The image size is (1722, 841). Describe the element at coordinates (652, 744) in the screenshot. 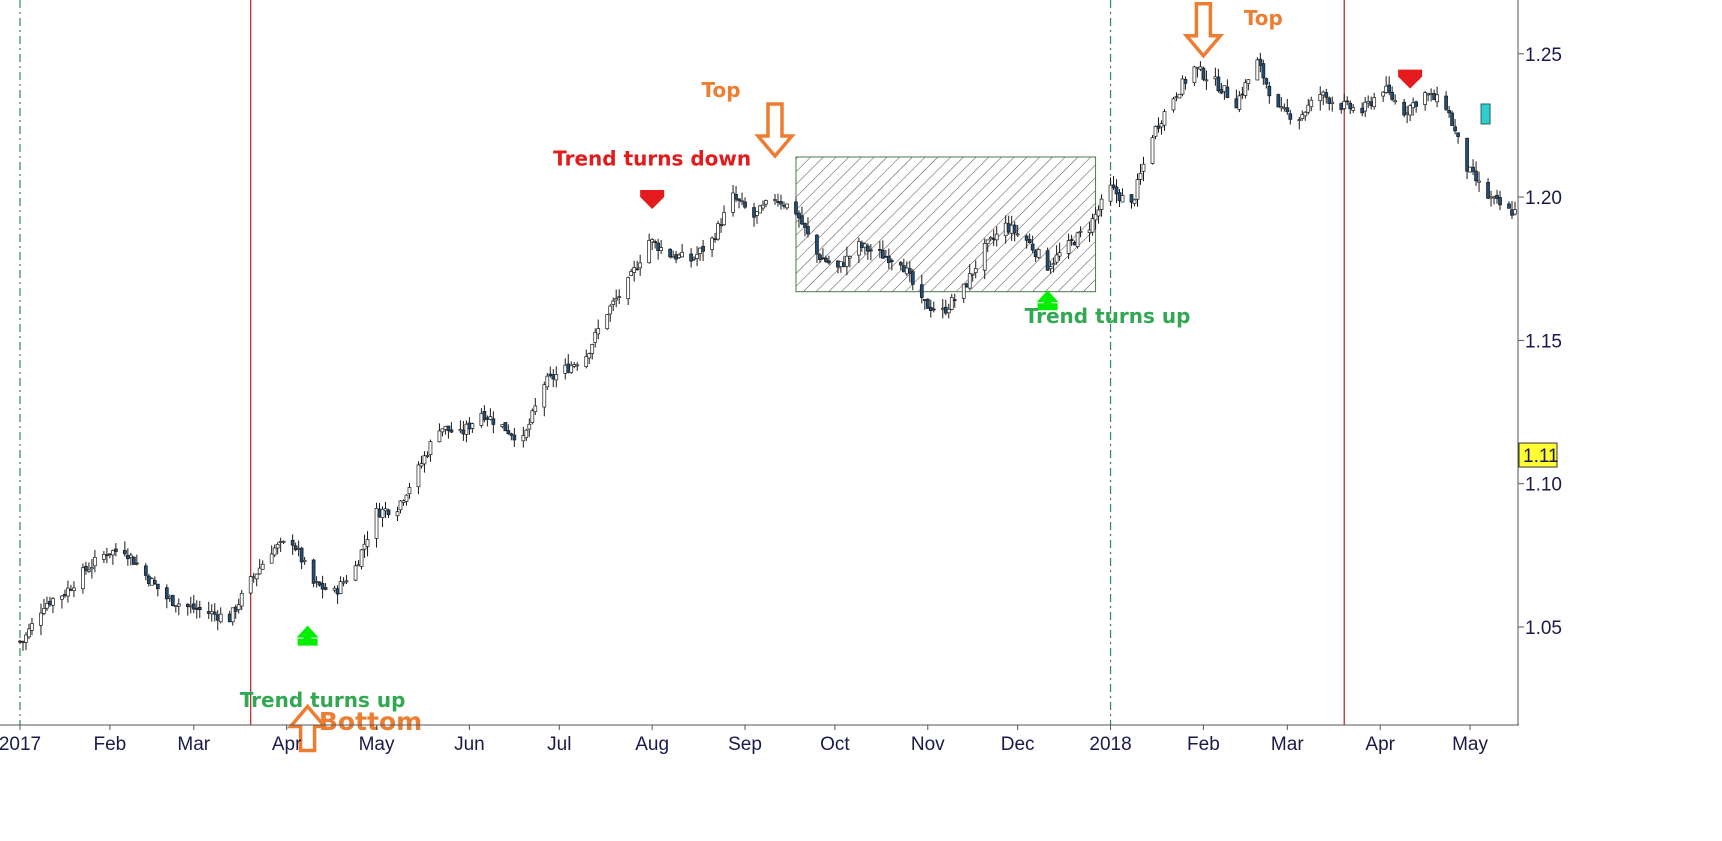

I see `x-tick-label: Aug` at that location.